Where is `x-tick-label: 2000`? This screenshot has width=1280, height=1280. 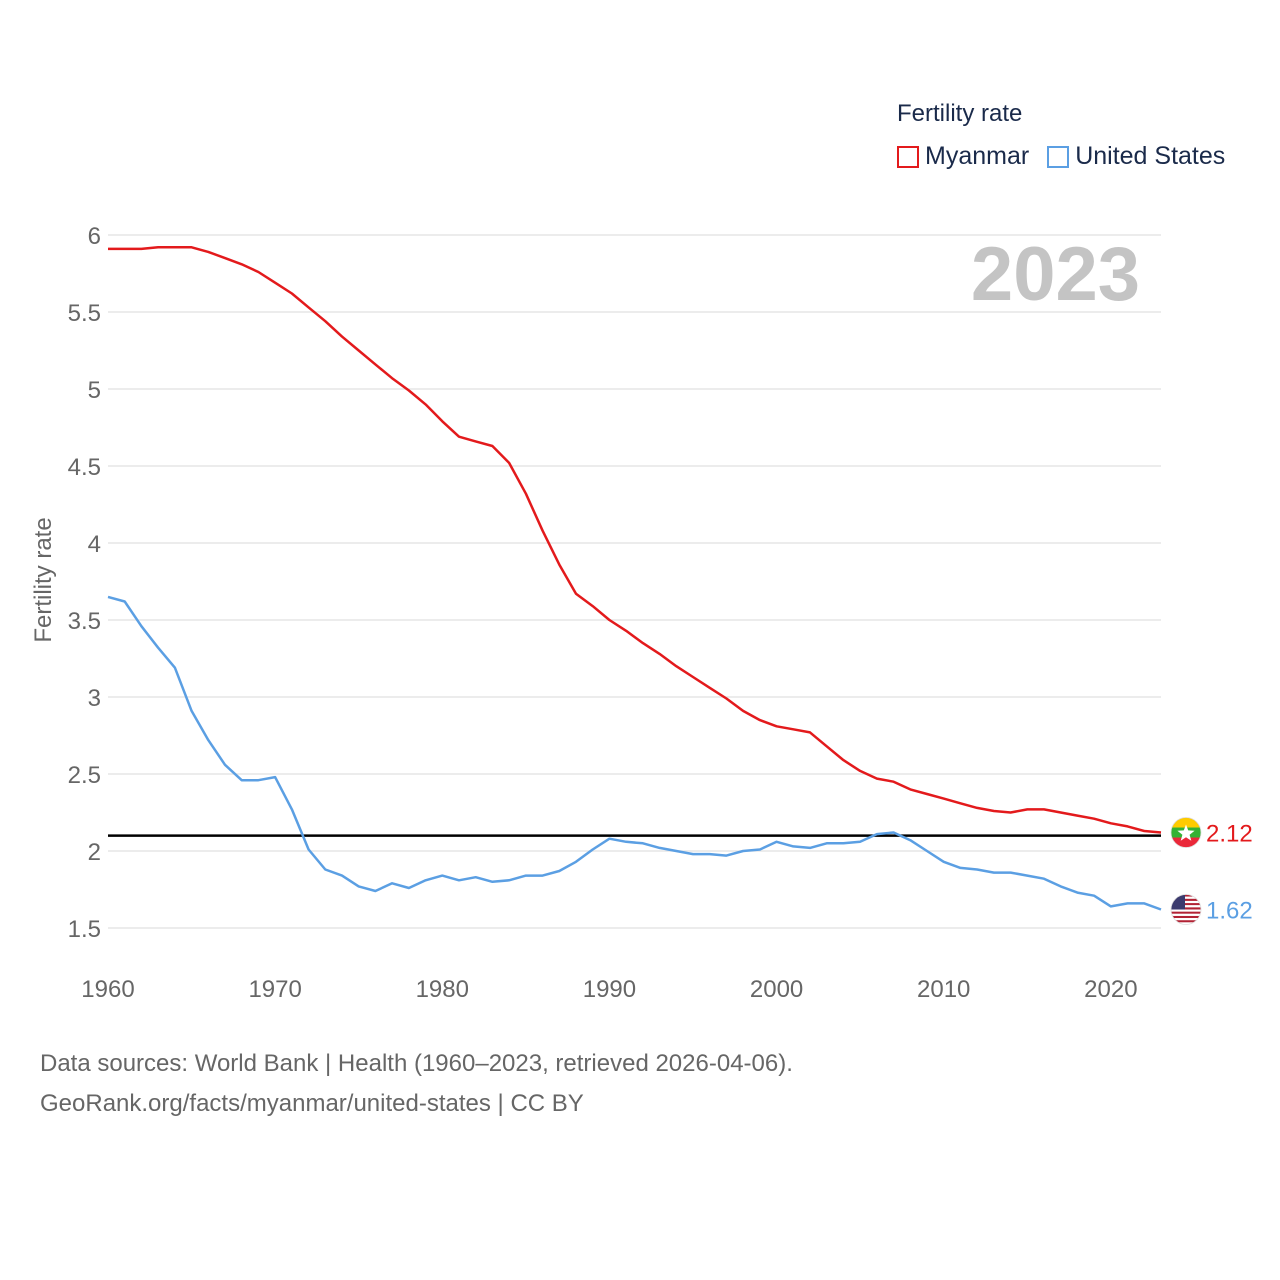 x-tick-label: 2000 is located at coordinates (776, 989).